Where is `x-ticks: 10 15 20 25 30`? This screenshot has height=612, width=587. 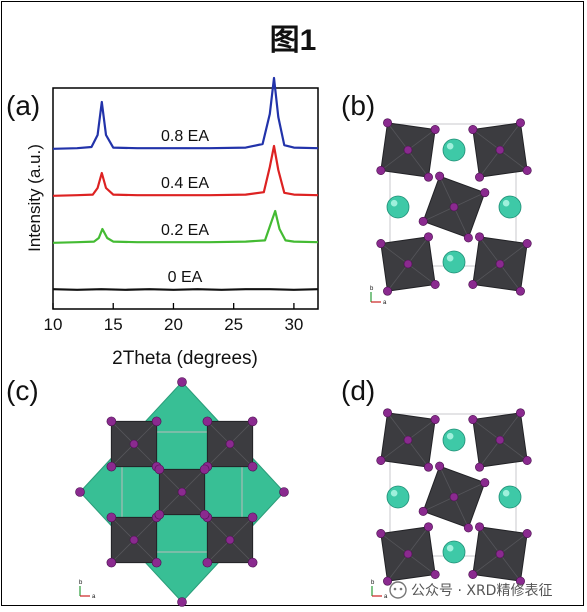
x-ticks: 10 15 20 25 30 is located at coordinates (173, 318).